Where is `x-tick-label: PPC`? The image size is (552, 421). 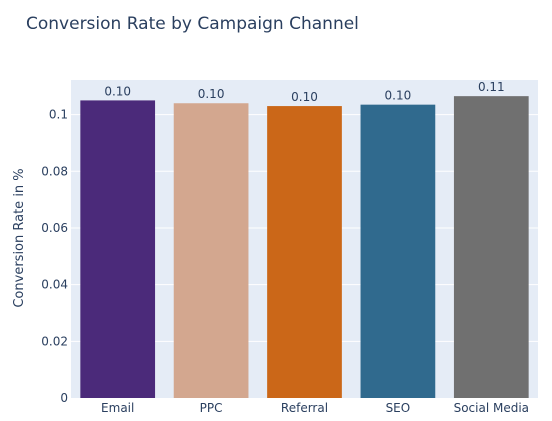
x-tick-label: PPC is located at coordinates (211, 408).